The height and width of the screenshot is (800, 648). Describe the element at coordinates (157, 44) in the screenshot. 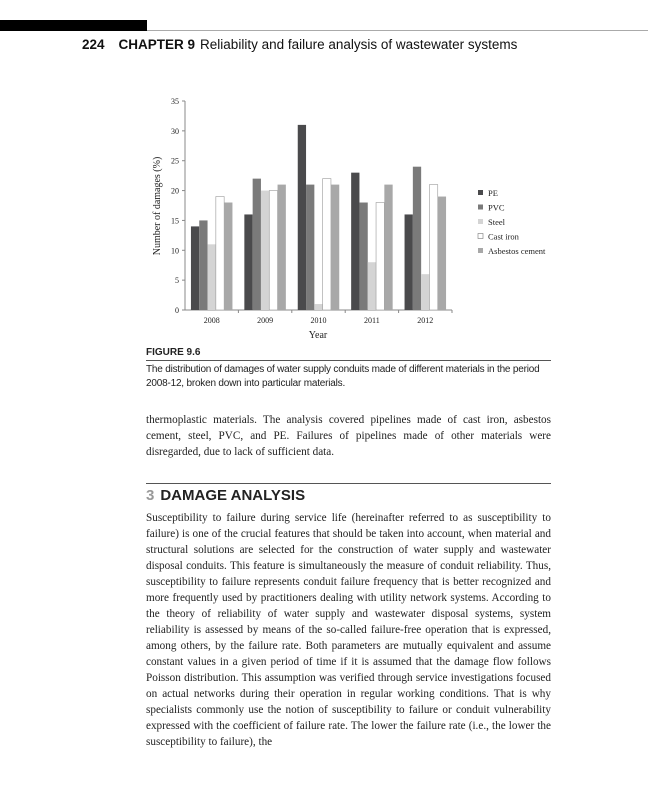

I see `chapter-label: CHAPTER 9` at that location.